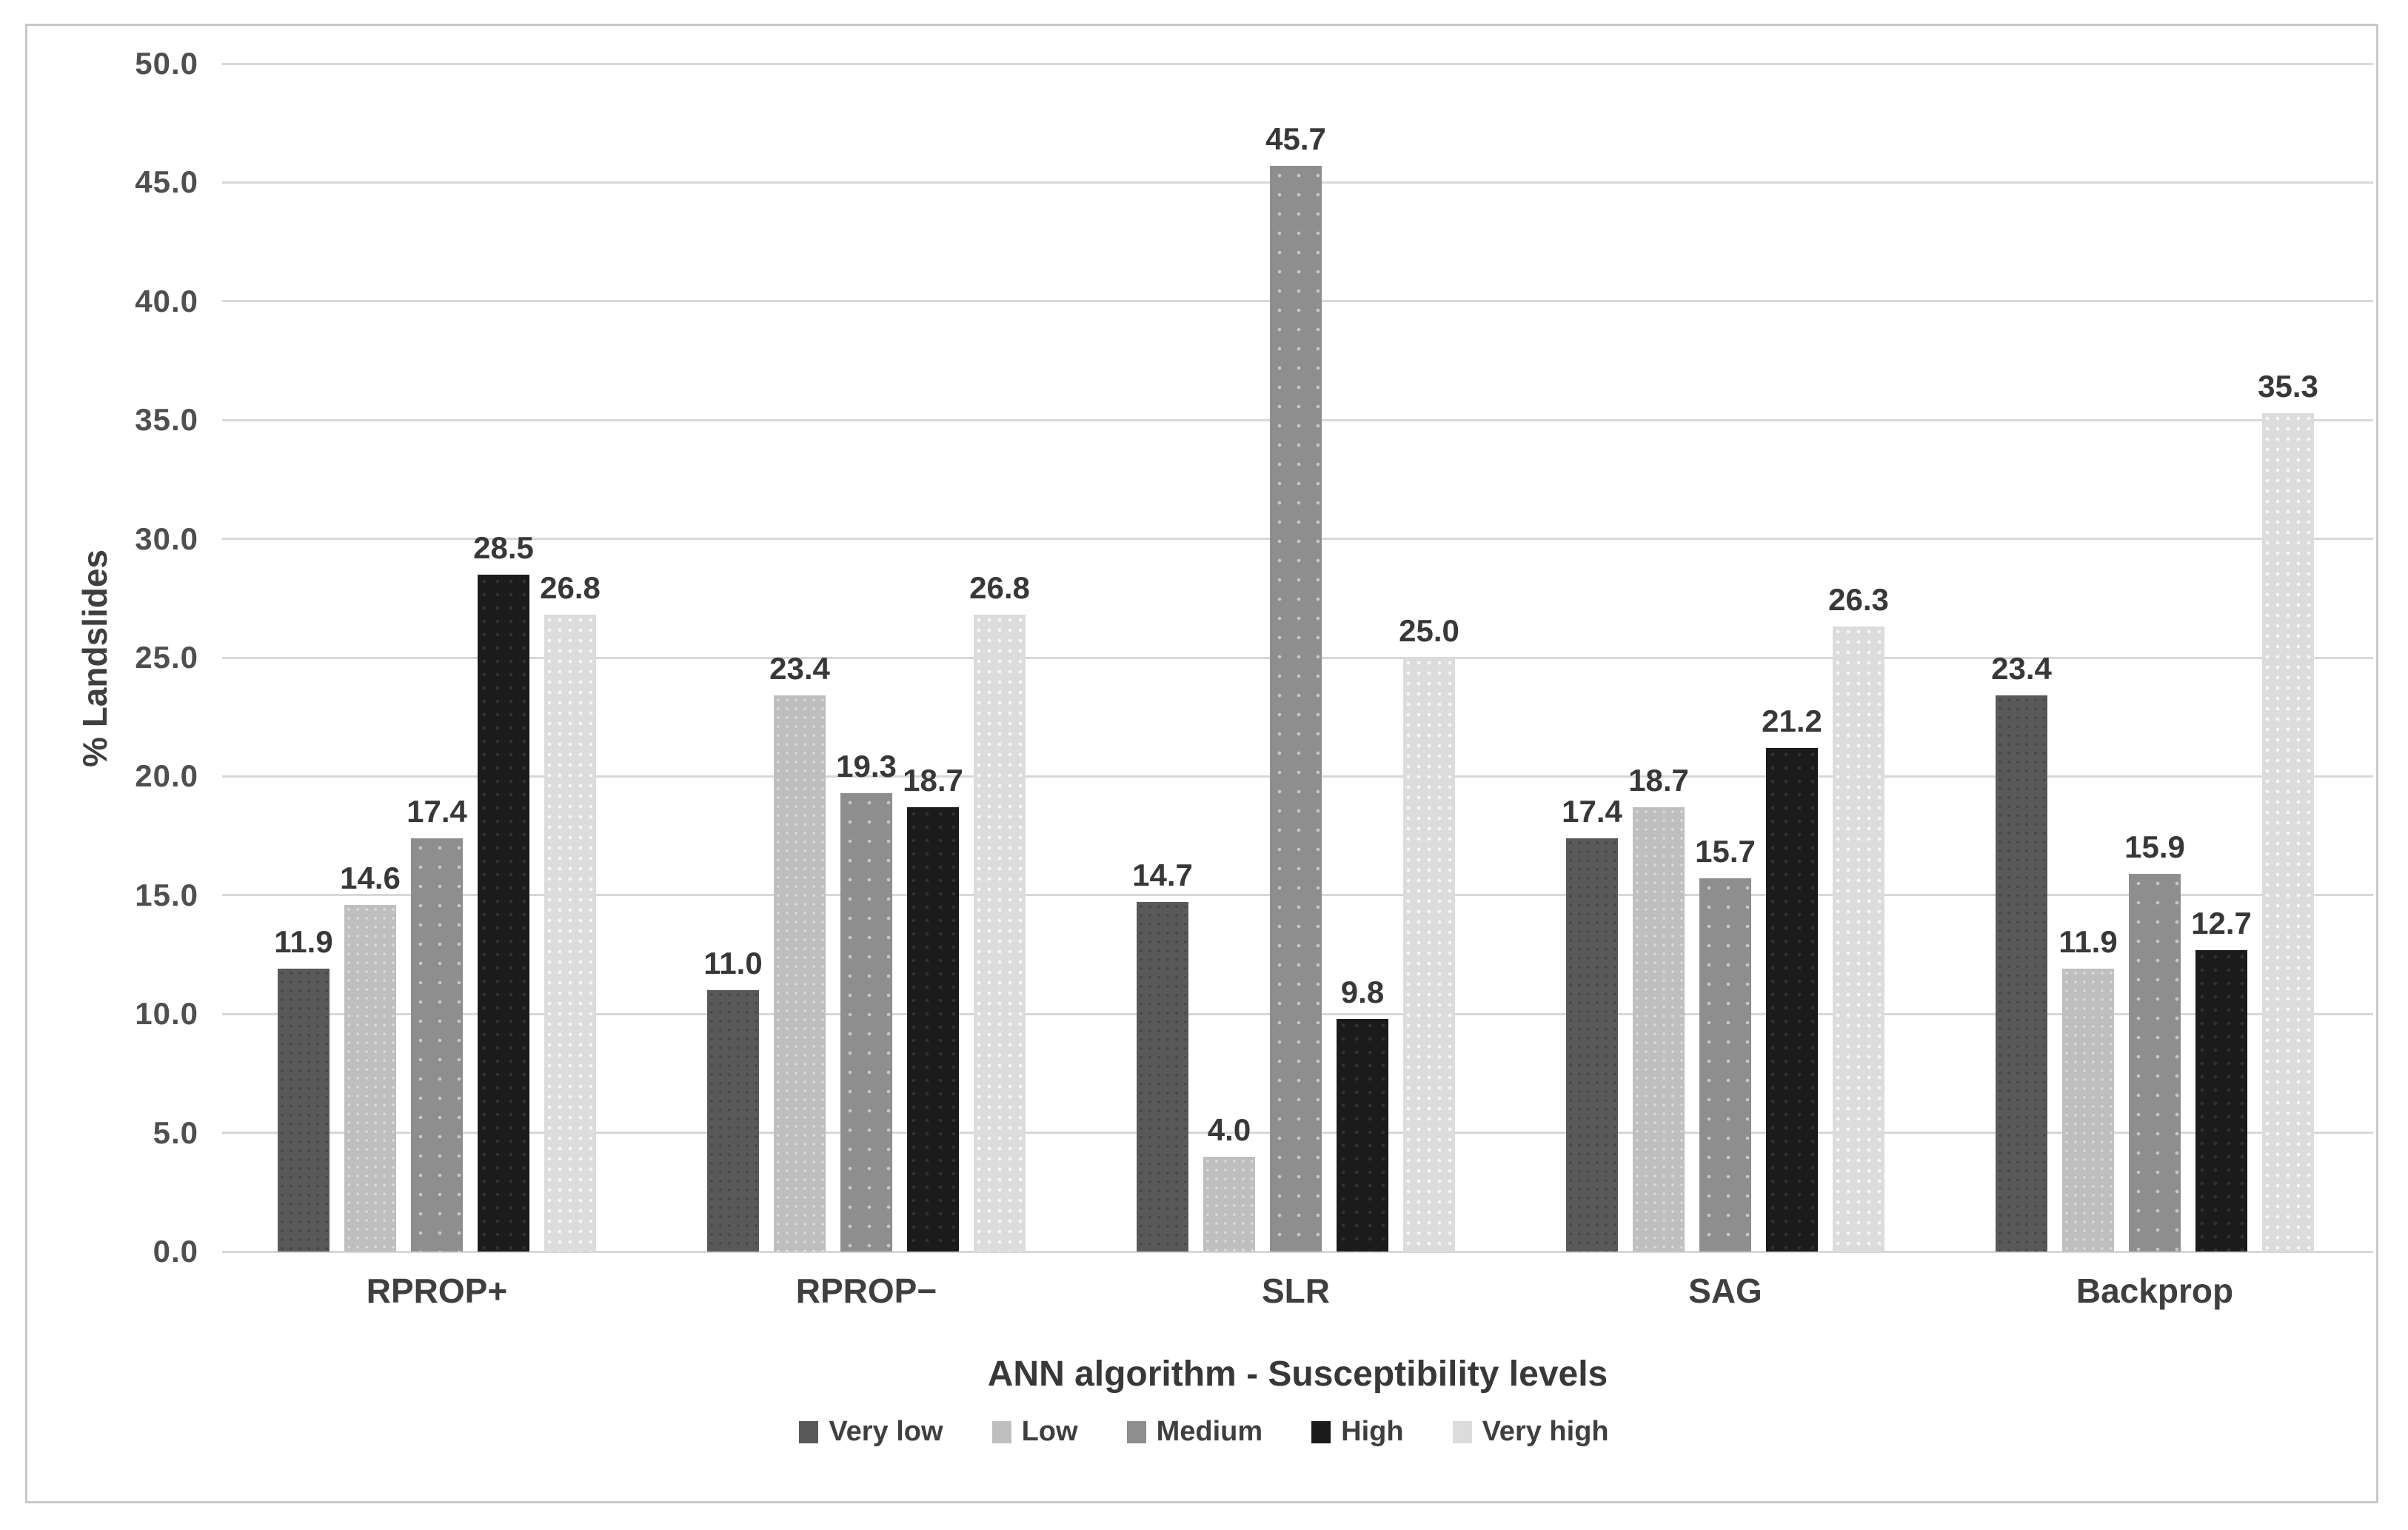 The image size is (2408, 1530). Describe the element at coordinates (175, 1252) in the screenshot. I see `y-tick-label: 0.0` at that location.